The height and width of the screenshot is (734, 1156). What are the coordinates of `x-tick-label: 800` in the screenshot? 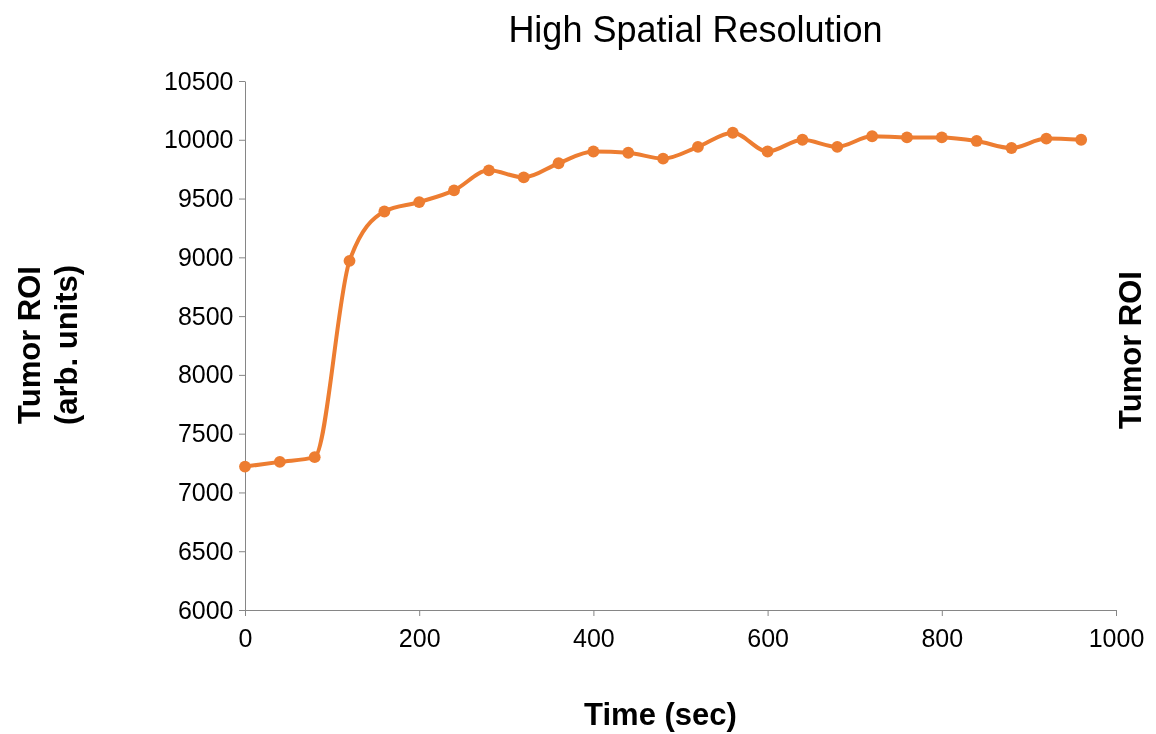 It's located at (942, 637).